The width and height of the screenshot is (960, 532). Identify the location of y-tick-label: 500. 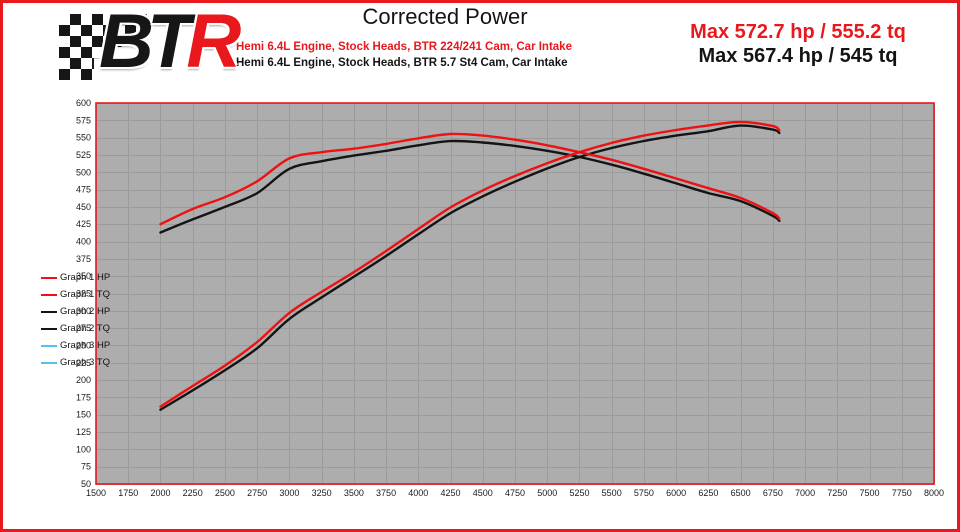
(83, 172).